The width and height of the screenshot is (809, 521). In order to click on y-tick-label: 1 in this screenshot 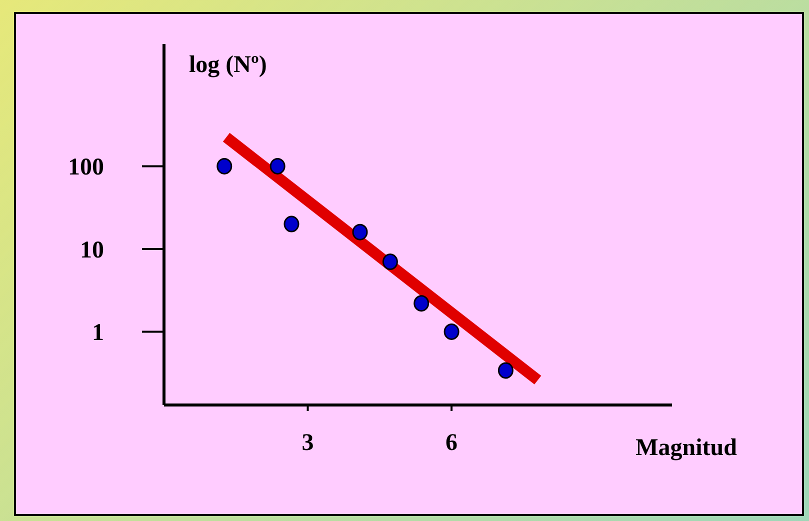, I will do `click(98, 333)`.